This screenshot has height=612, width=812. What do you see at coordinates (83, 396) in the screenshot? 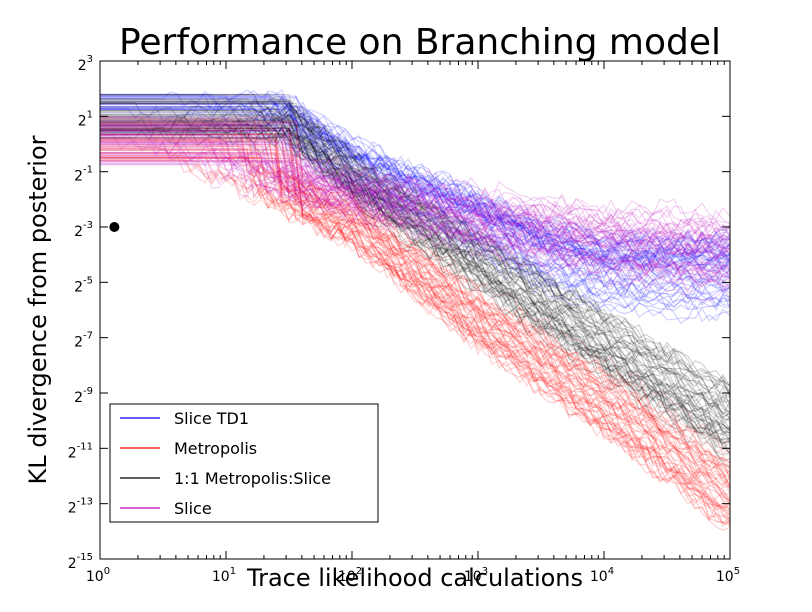
I see `y-tick-label: 2-9` at bounding box center [83, 396].